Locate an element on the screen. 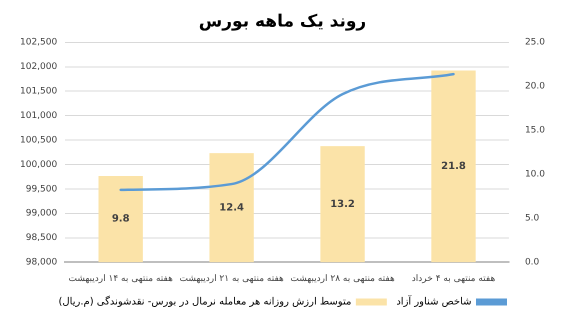 This screenshot has width=565, height=325. x-tick-label: هفته منتهی به ۴ خرداد is located at coordinates (454, 279).